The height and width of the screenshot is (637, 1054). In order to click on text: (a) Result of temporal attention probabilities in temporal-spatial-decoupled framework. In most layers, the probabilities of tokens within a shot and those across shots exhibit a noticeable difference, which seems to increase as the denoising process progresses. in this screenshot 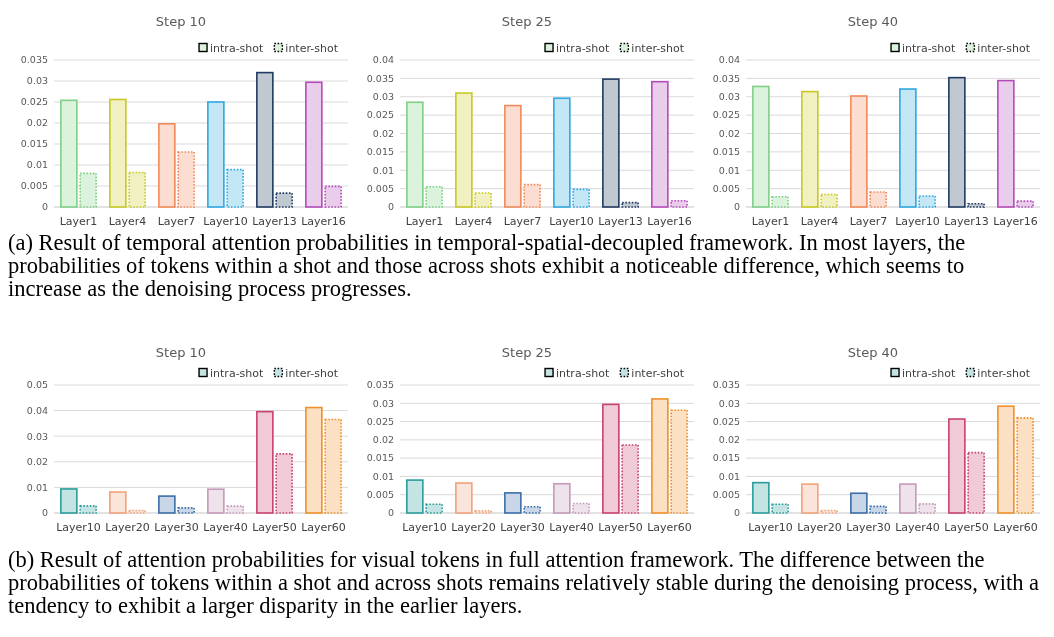, I will do `click(487, 265)`.